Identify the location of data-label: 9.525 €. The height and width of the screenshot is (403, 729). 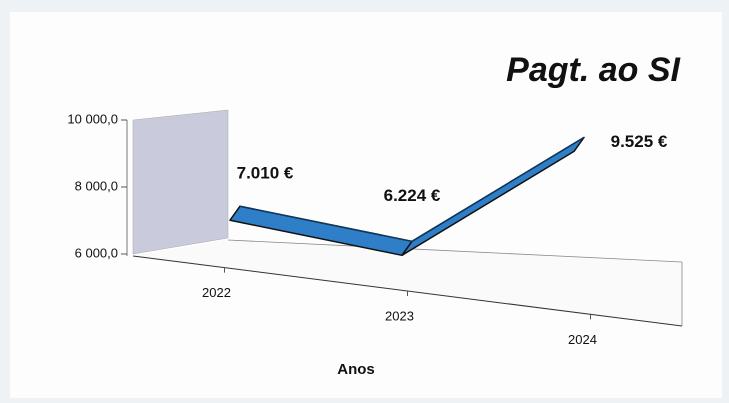
(639, 141).